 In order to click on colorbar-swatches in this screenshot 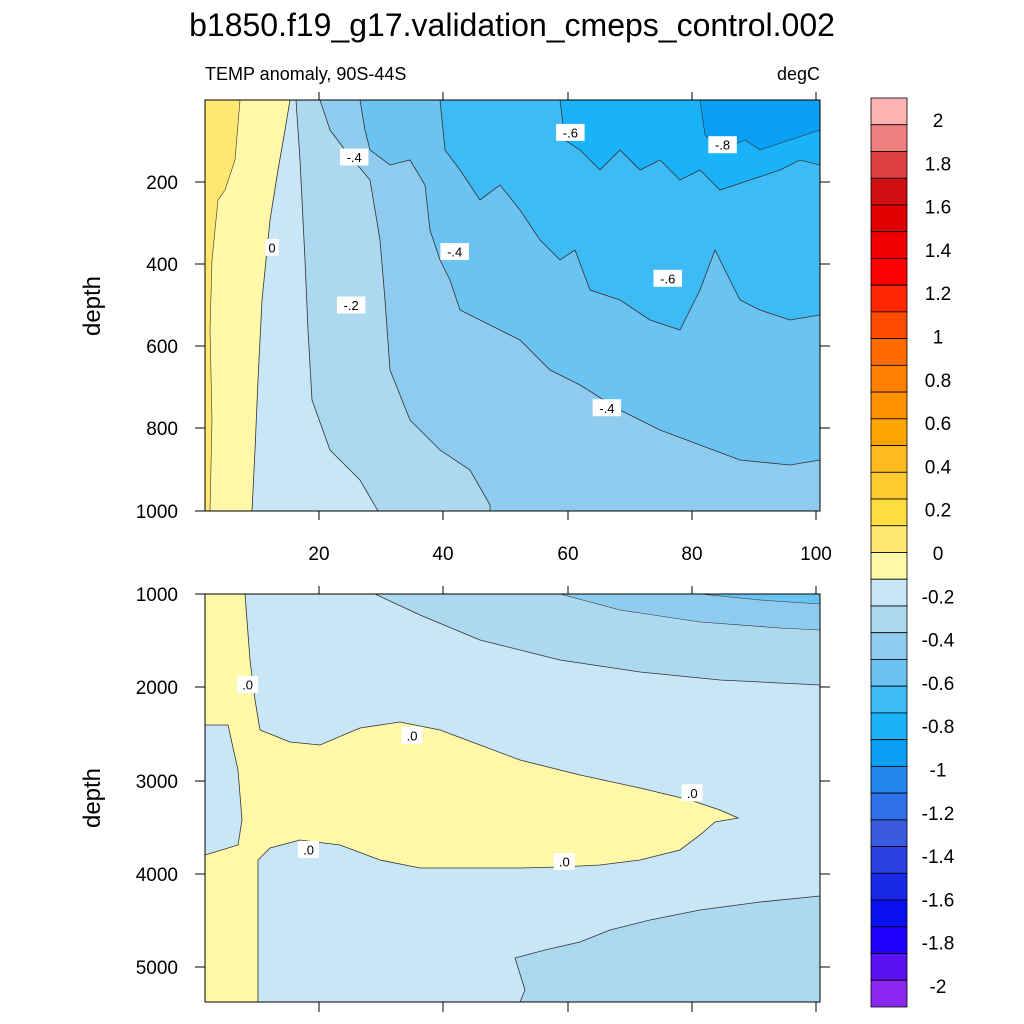, I will do `click(889, 552)`.